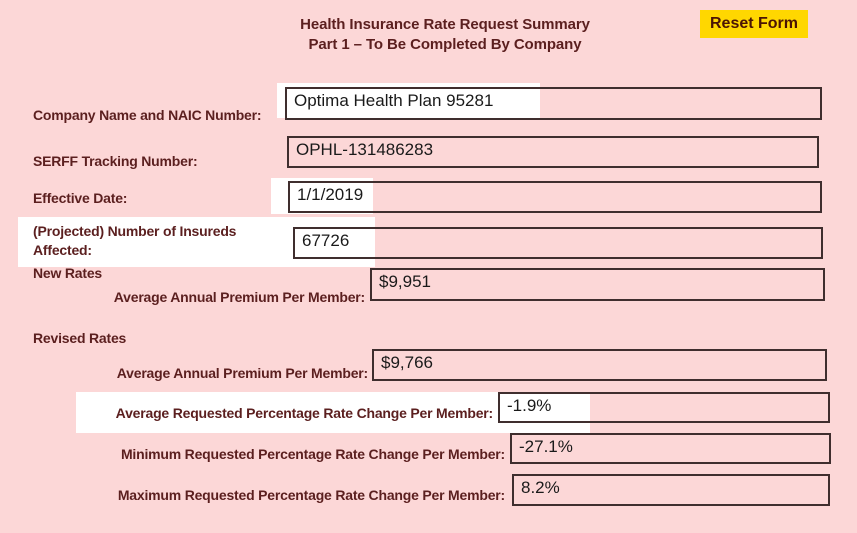  Describe the element at coordinates (664, 407) in the screenshot. I see `avg-pct-change-input: -1.9%` at that location.